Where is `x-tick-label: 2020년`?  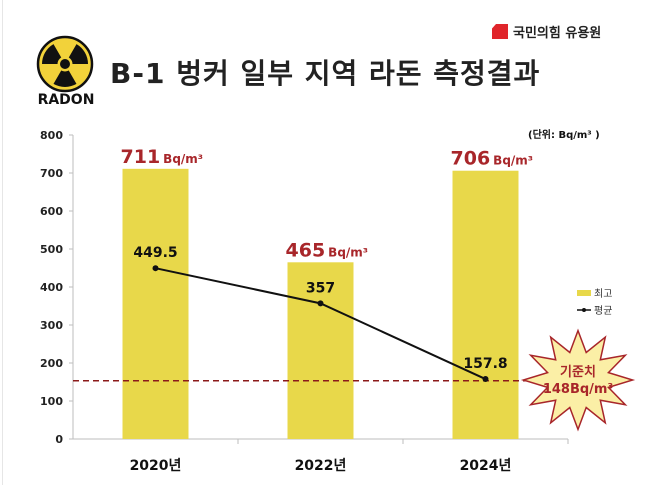 x-tick-label: 2020년 is located at coordinates (156, 466).